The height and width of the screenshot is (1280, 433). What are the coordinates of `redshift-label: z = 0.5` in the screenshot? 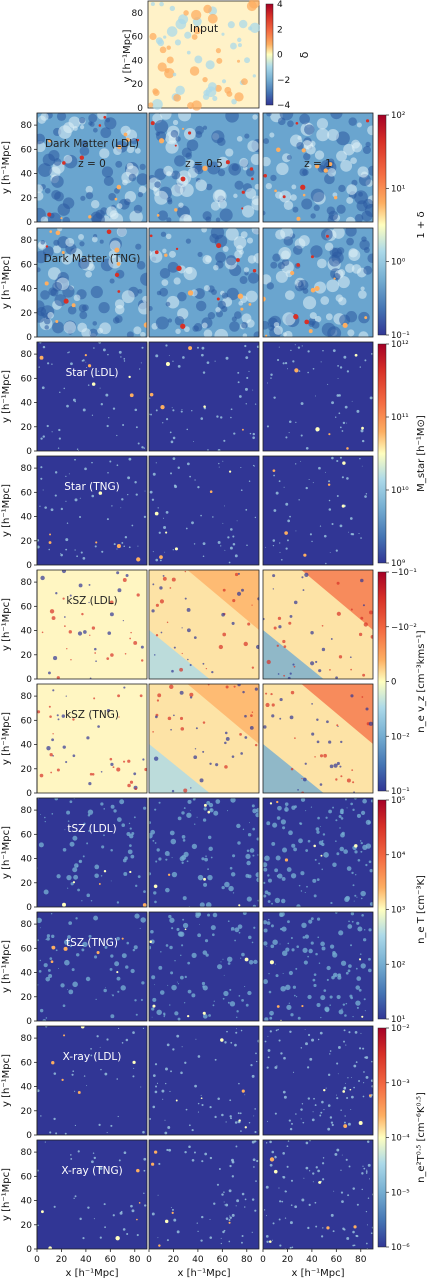 It's located at (204, 164).